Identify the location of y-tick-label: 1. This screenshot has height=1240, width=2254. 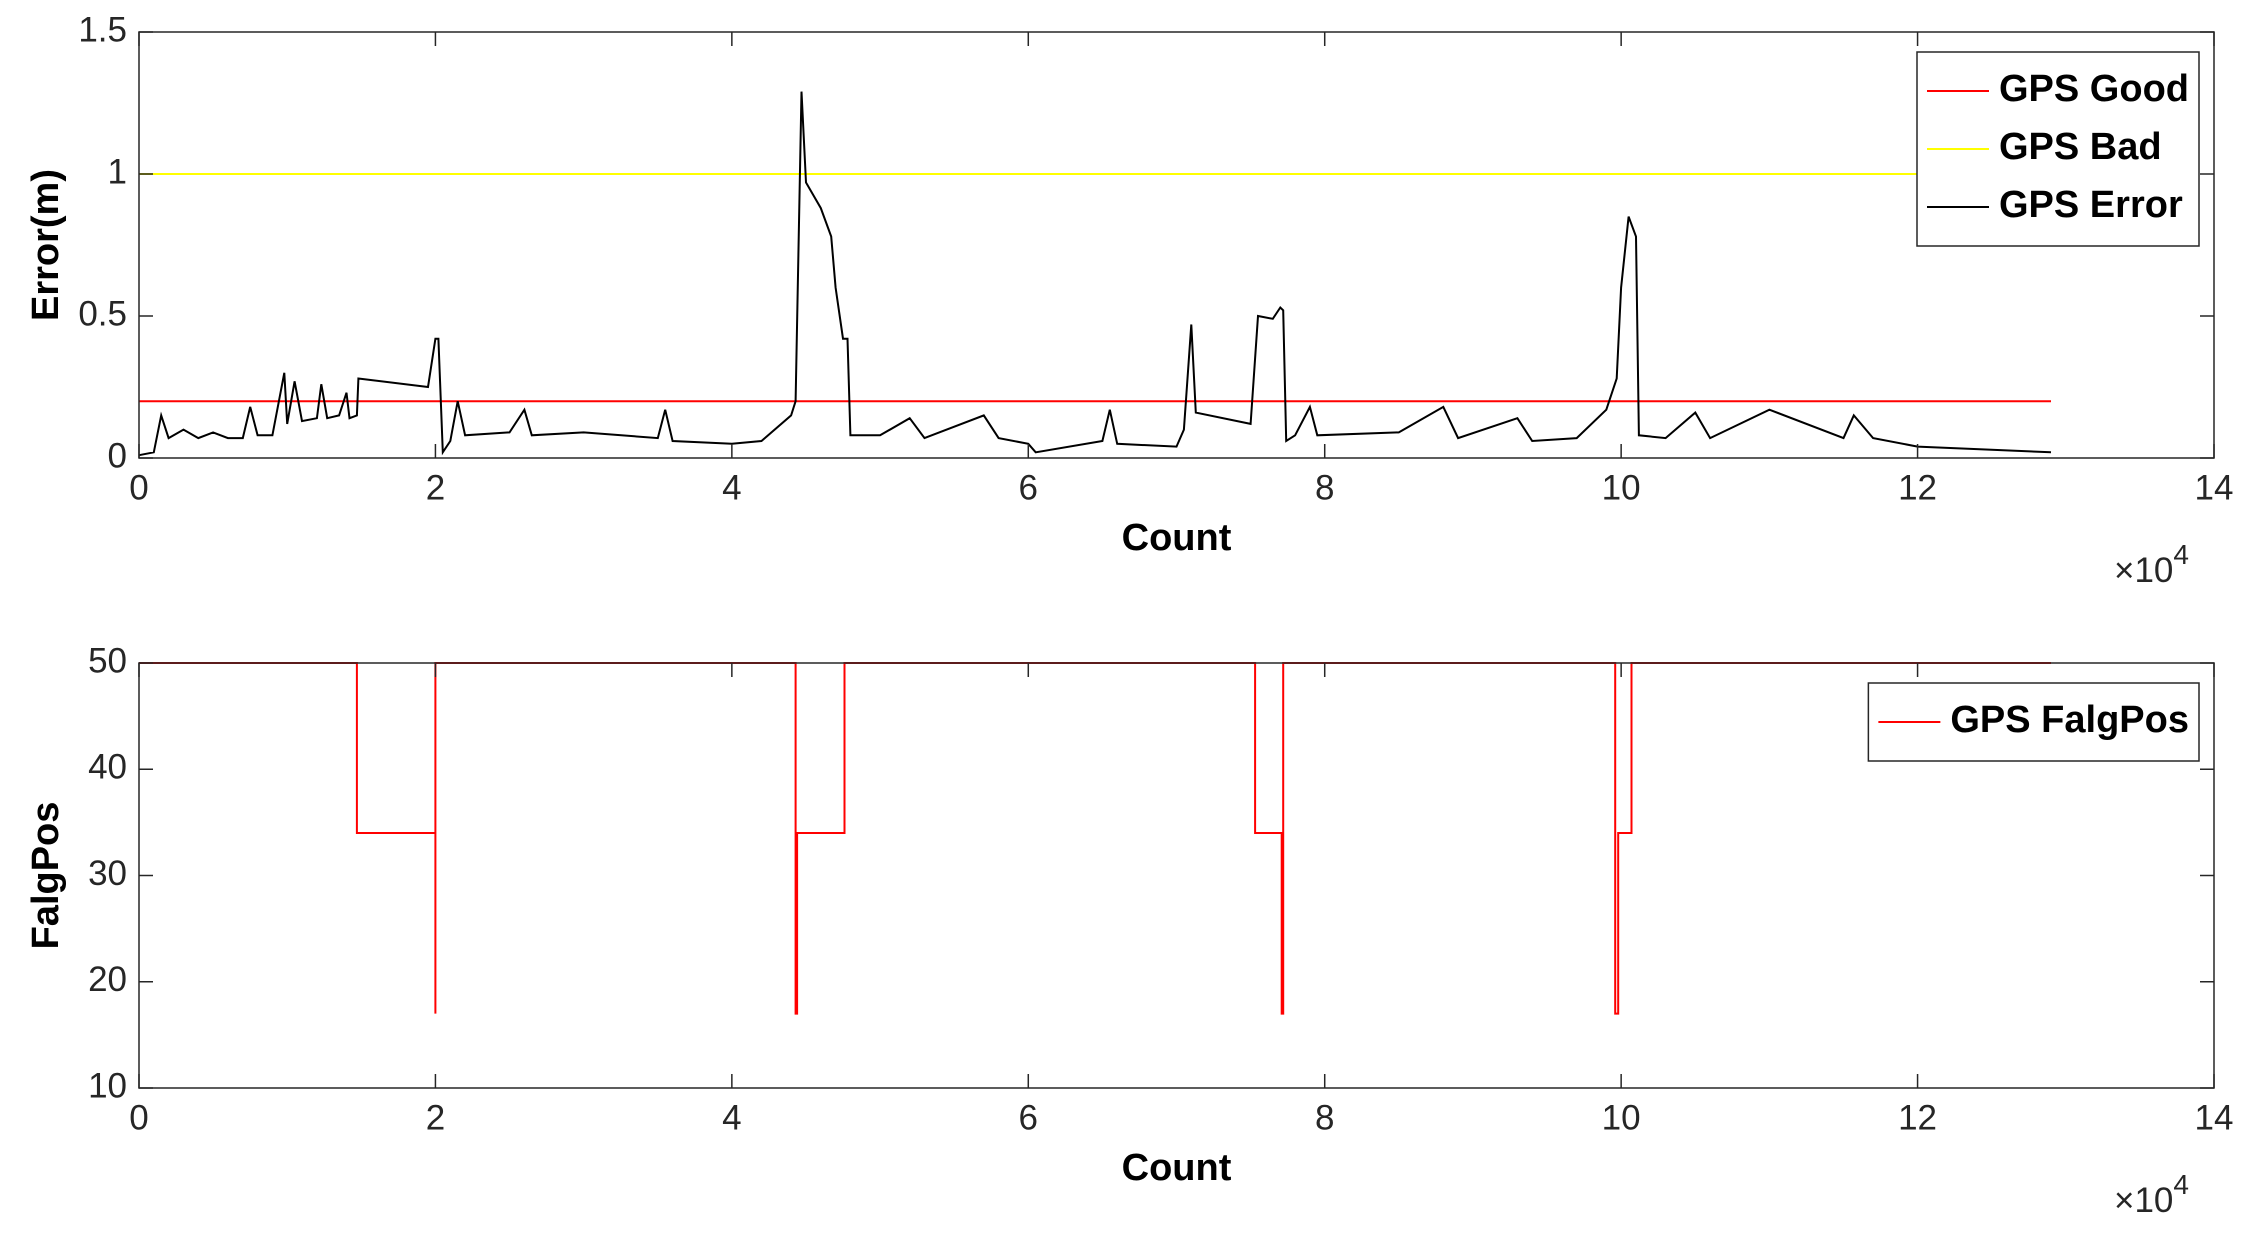
(117, 171).